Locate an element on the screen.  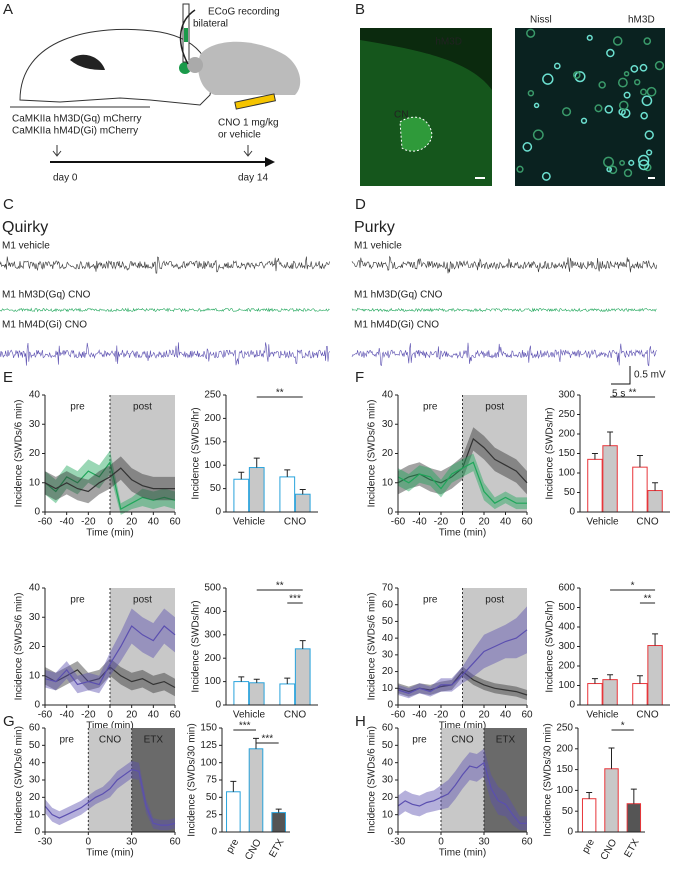
x-tick-label: -60 is located at coordinates (398, 522).